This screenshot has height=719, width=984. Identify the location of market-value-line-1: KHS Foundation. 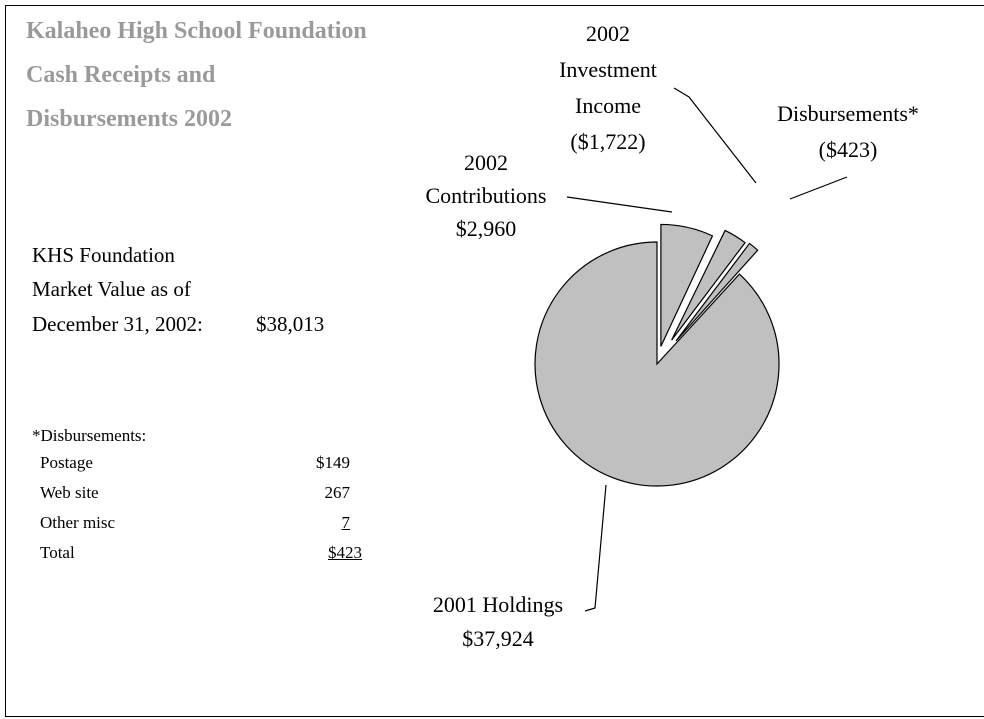
(103, 255).